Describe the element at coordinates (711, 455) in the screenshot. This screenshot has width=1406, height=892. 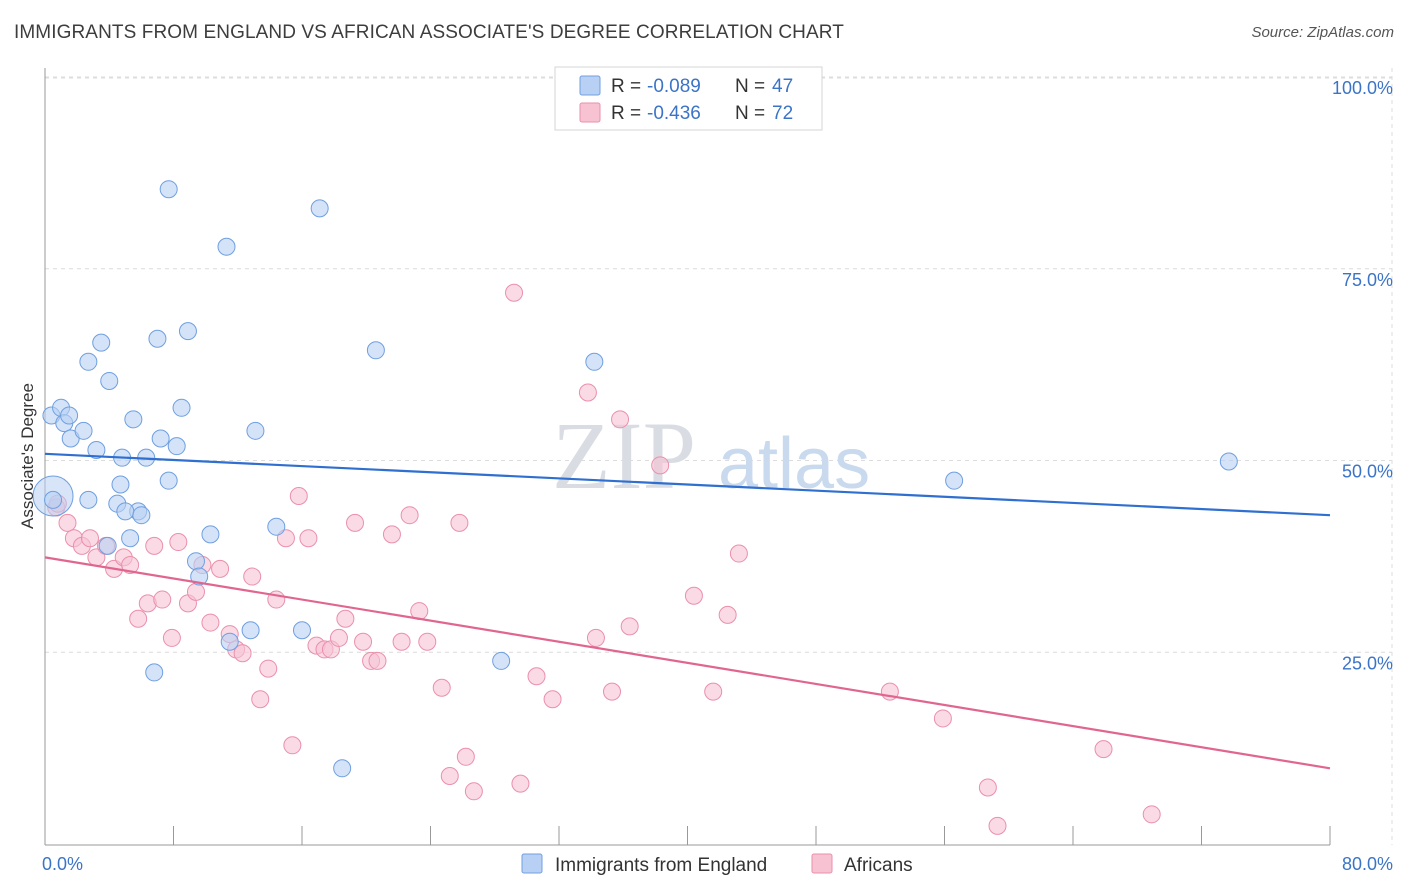
I see `watermark: ZIP atlas` at that location.